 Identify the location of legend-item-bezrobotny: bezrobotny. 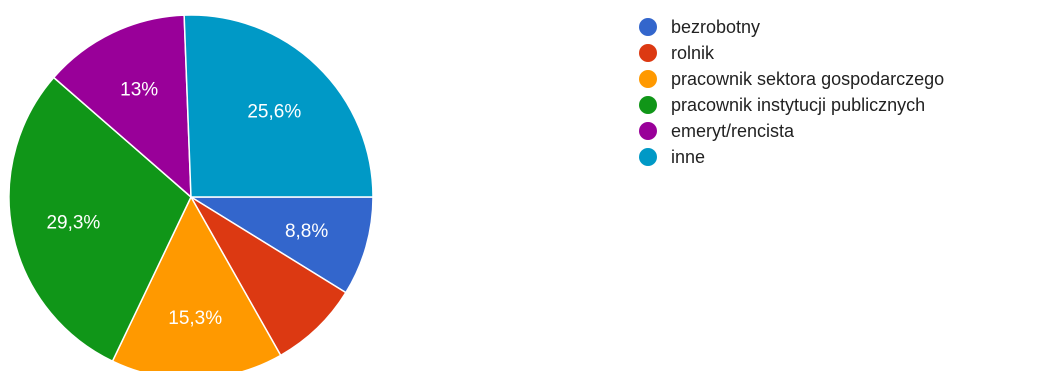
(791, 27).